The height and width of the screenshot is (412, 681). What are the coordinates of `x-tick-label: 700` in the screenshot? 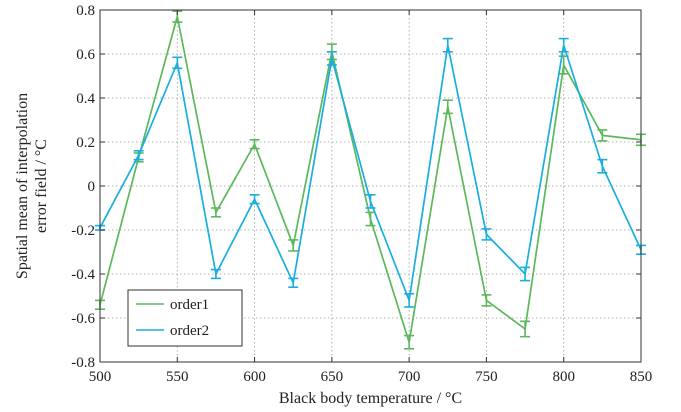 It's located at (409, 377).